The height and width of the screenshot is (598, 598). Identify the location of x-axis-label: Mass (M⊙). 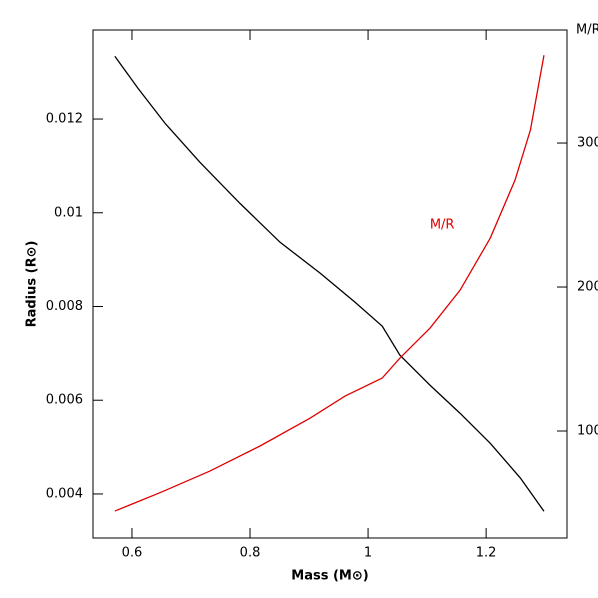
(329, 576).